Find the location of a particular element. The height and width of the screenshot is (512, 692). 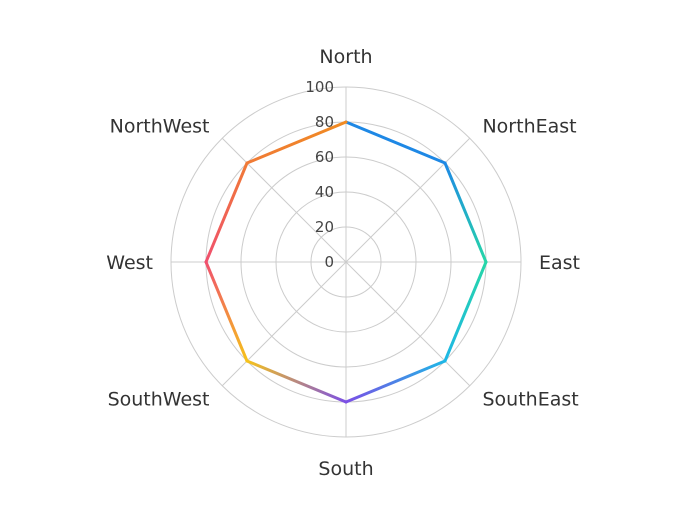

series-segment-northeast-to-east is located at coordinates (465, 212).